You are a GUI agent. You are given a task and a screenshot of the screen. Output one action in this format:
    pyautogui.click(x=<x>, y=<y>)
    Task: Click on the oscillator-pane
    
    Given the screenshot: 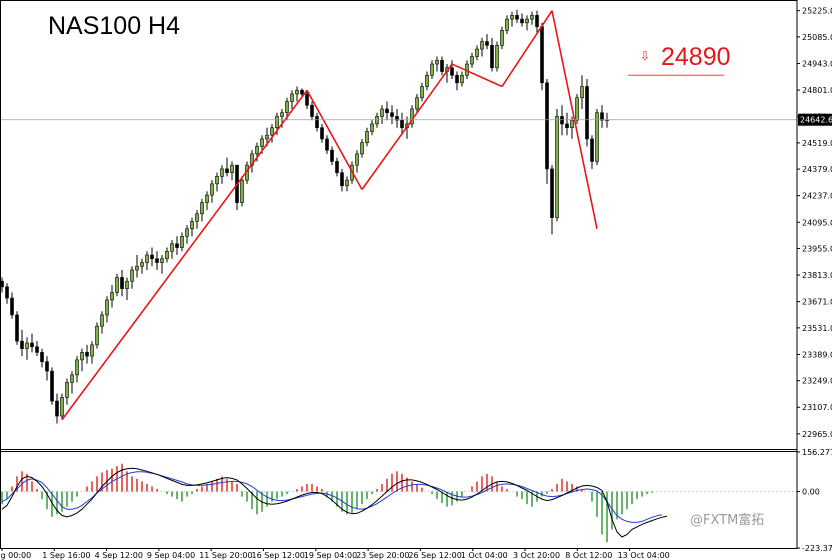 What is the action you would take?
    pyautogui.click(x=398, y=503)
    